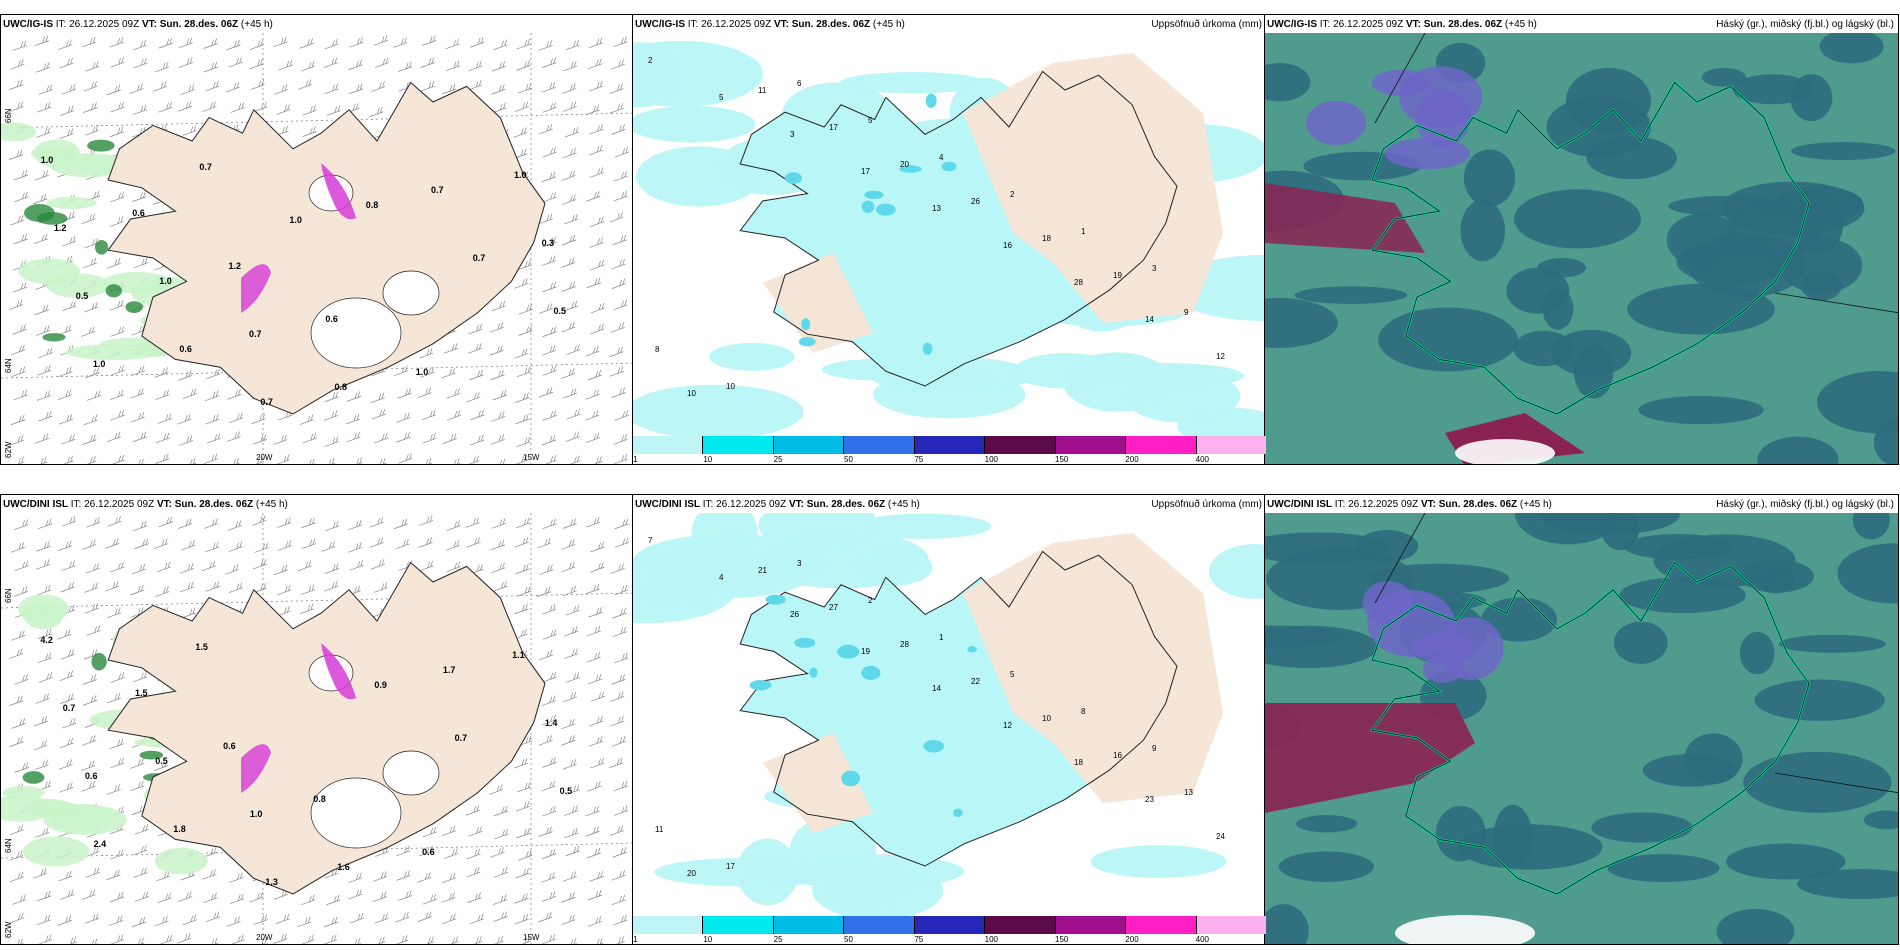 The width and height of the screenshot is (1900, 950). What do you see at coordinates (1158, 861) in the screenshot?
I see `precip-area` at bounding box center [1158, 861].